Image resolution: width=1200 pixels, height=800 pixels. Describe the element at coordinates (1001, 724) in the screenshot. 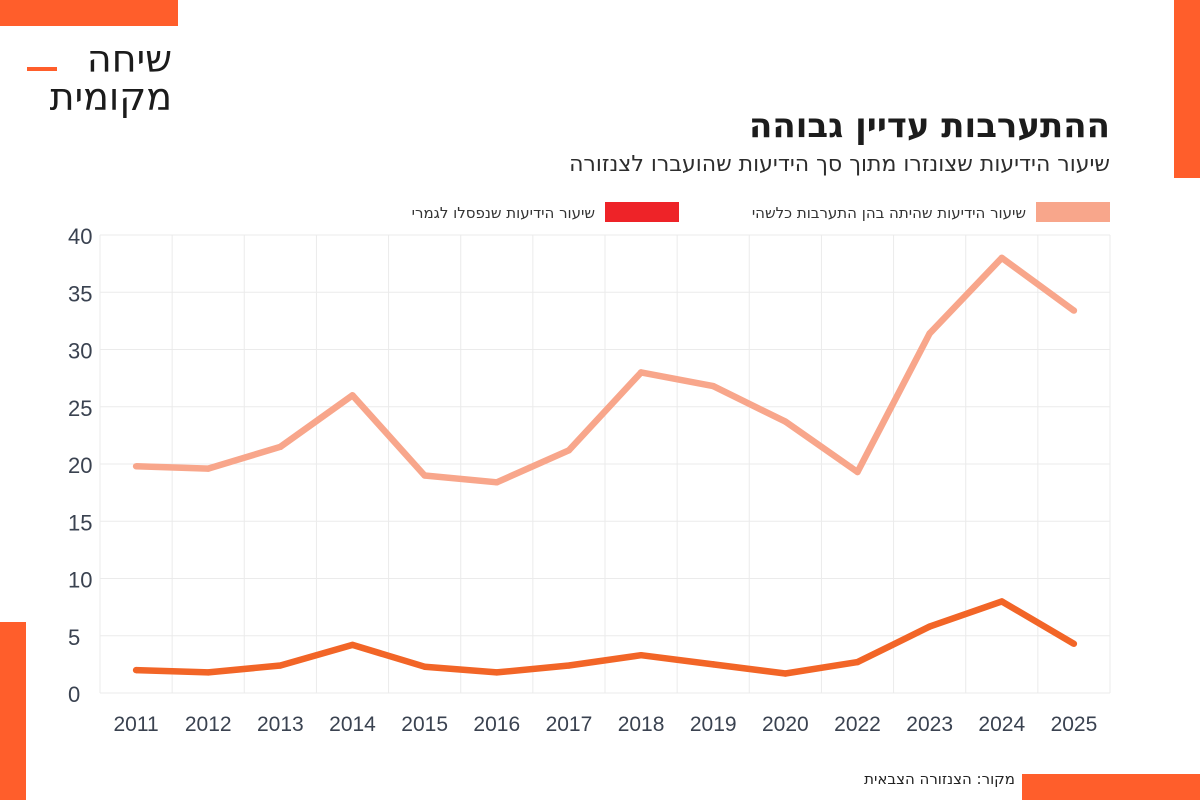

I see `x-tick-label: 2024` at that location.